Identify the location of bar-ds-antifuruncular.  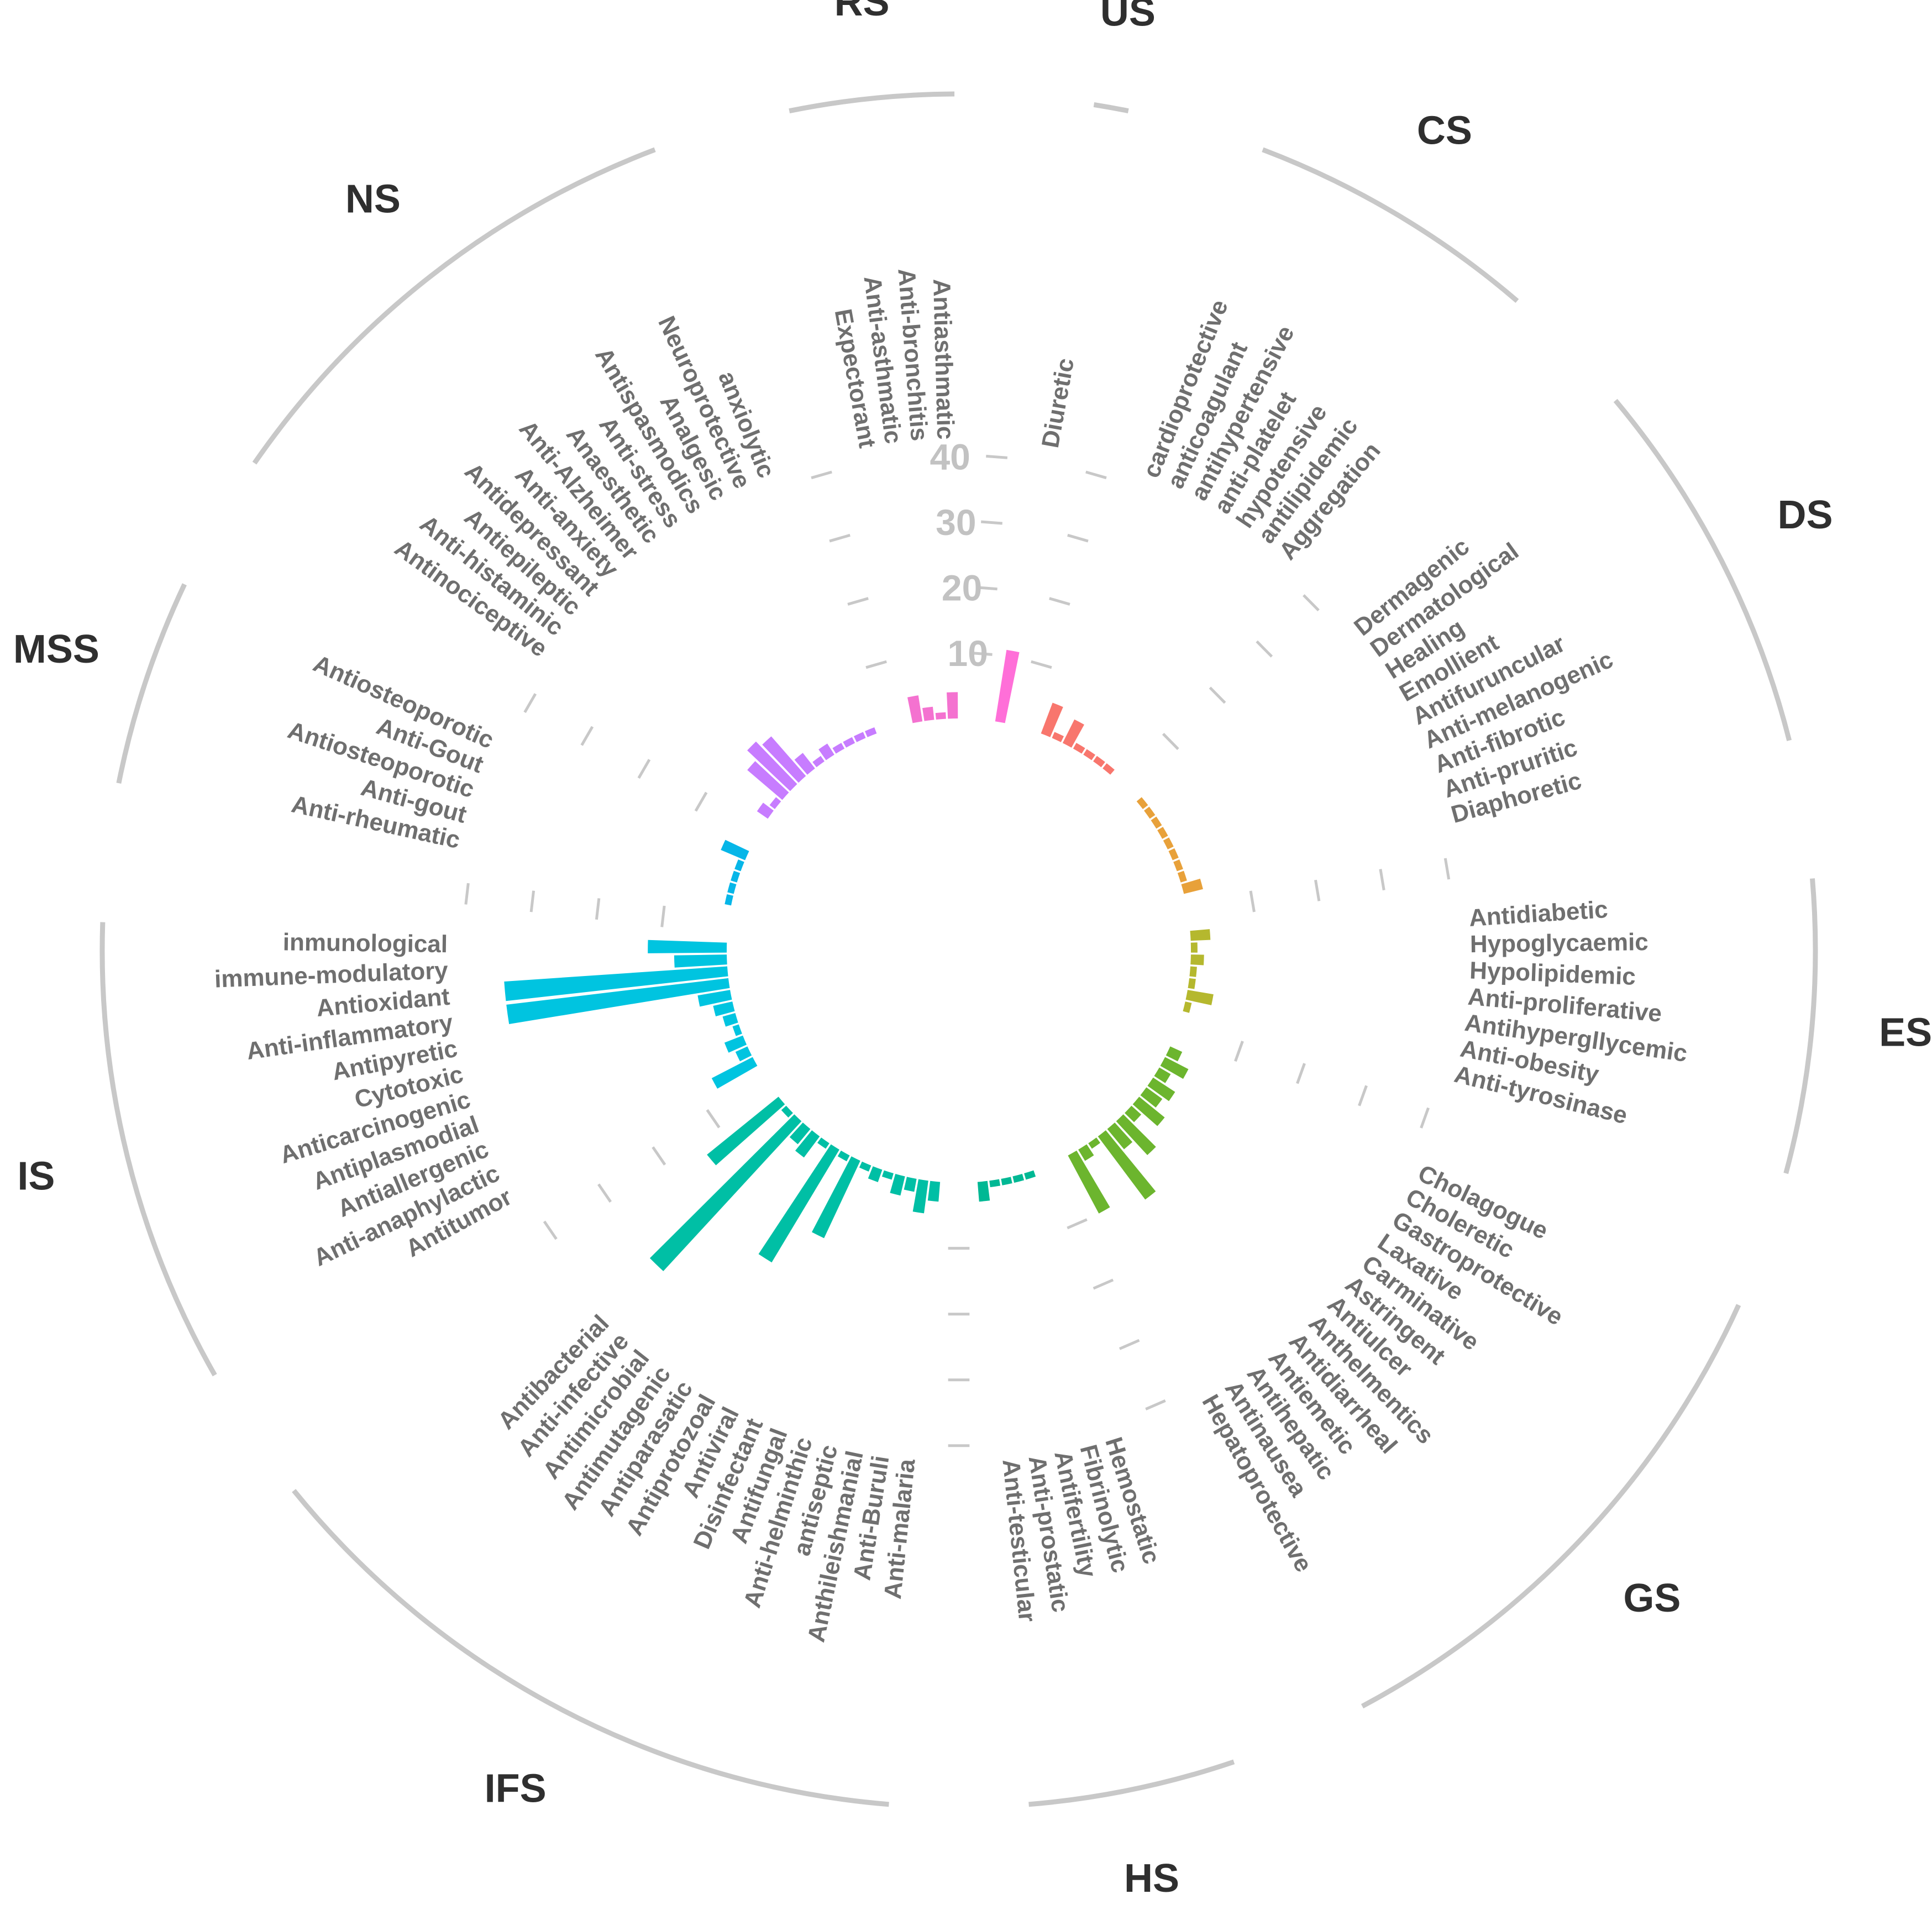
(1169, 843).